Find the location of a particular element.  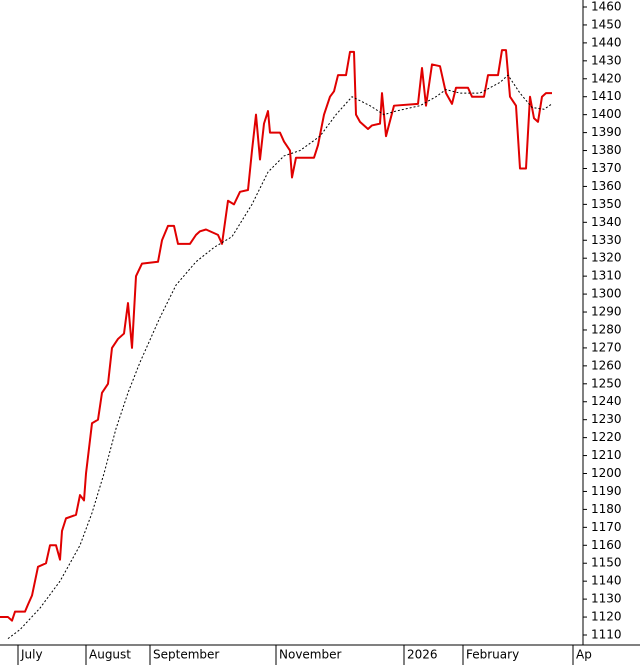

y-tick-label: 1370 is located at coordinates (606, 168).